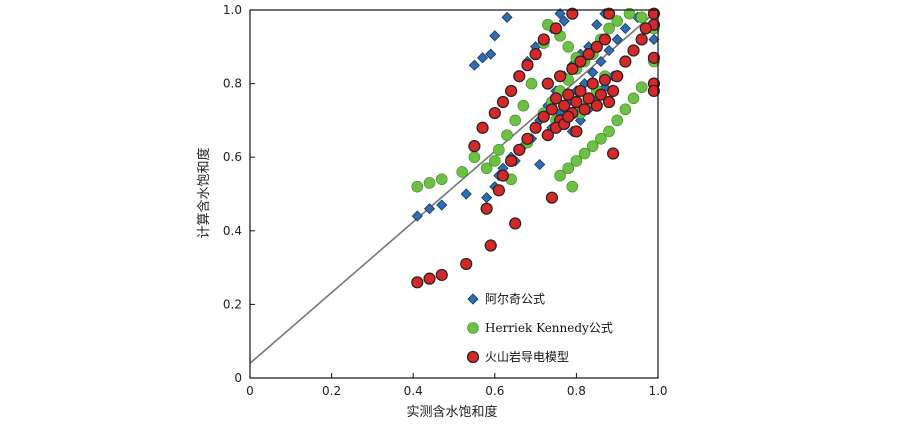  I want to click on legend-item-2: Herriek Kennedy公式, so click(540, 328).